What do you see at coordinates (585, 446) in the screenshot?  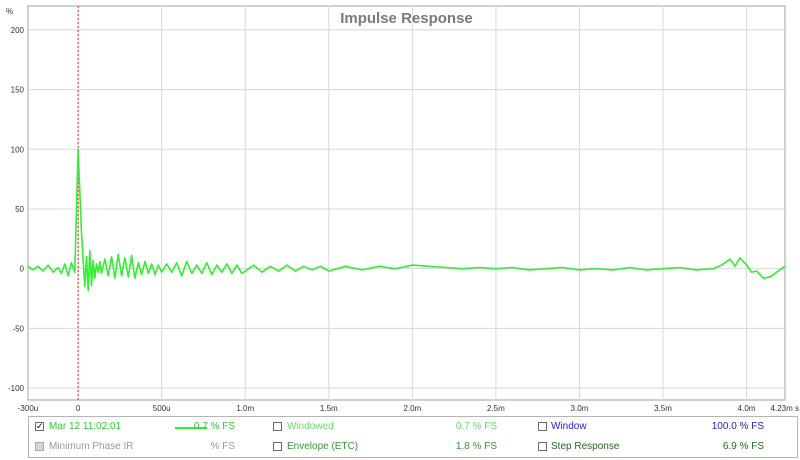 I see `step-response-label: Step Response` at bounding box center [585, 446].